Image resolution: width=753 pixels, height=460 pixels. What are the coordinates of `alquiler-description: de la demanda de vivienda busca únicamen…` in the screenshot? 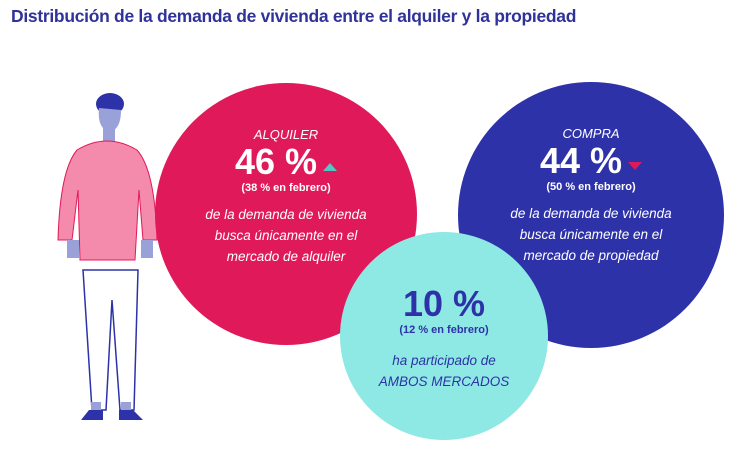 It's located at (285, 235).